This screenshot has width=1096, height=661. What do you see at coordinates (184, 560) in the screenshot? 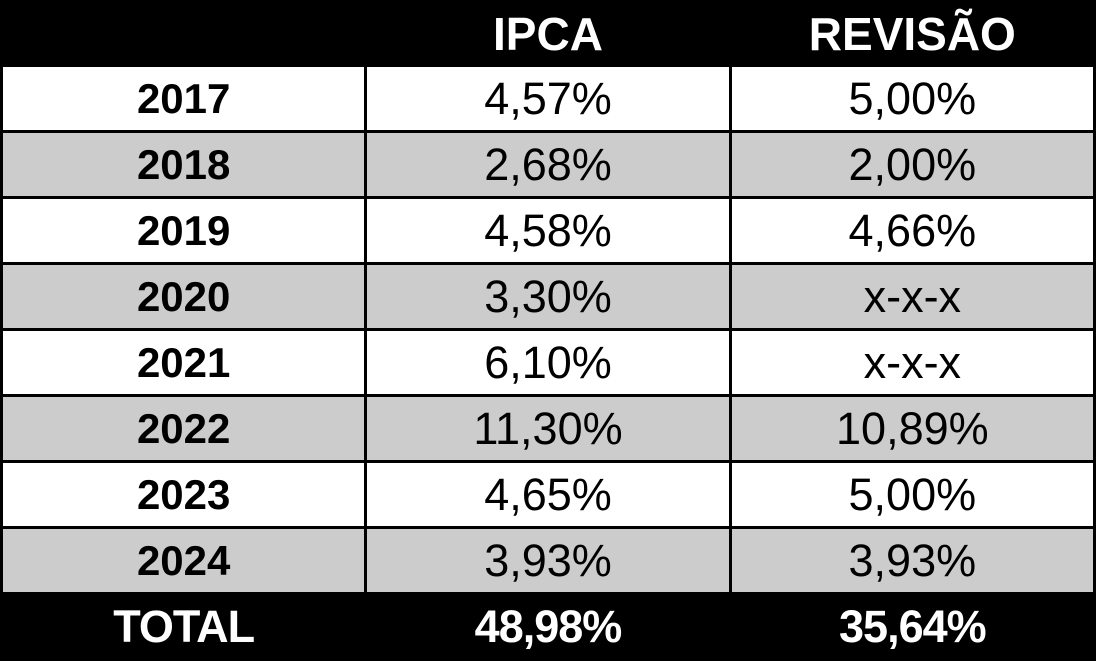
I see `year-cell: 2024` at bounding box center [184, 560].